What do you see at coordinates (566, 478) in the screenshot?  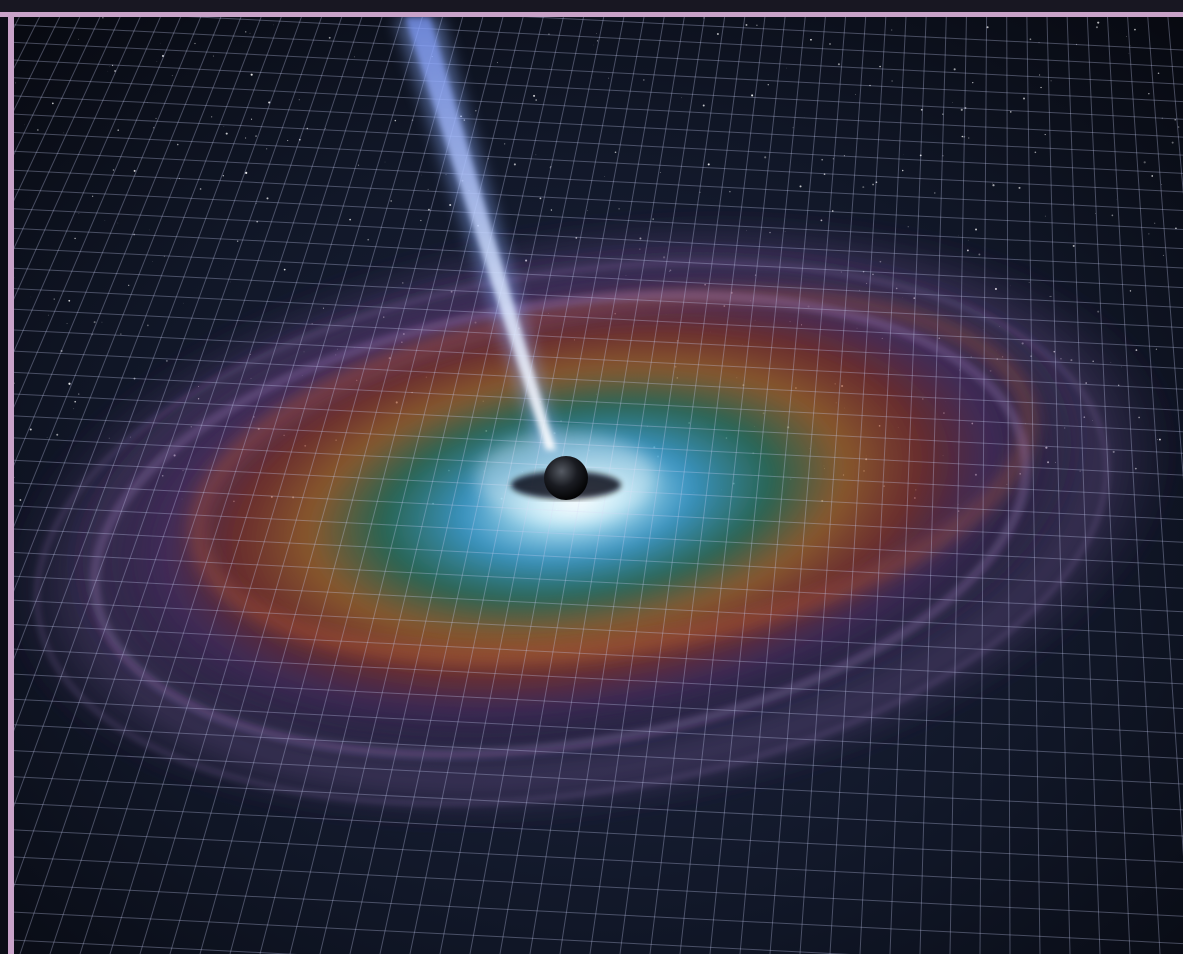 I see `black-hole` at bounding box center [566, 478].